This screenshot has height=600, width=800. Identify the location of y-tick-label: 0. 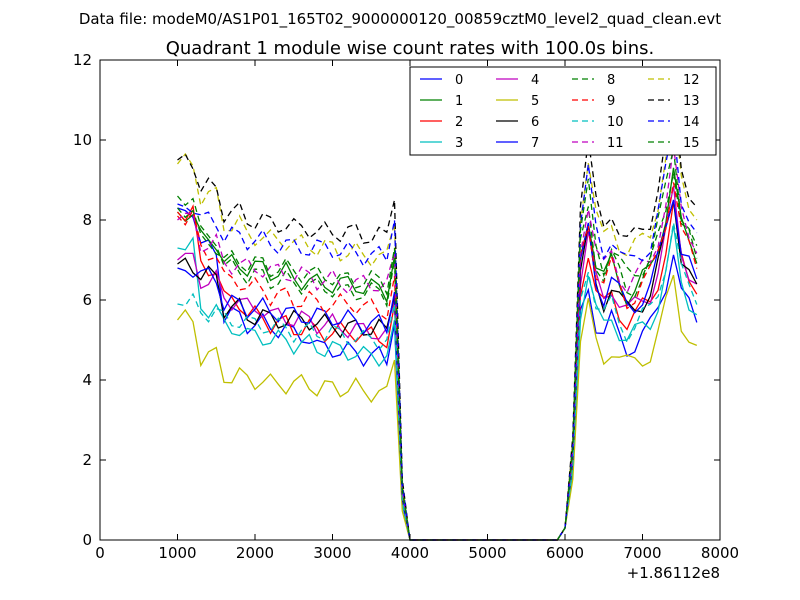
(87, 540).